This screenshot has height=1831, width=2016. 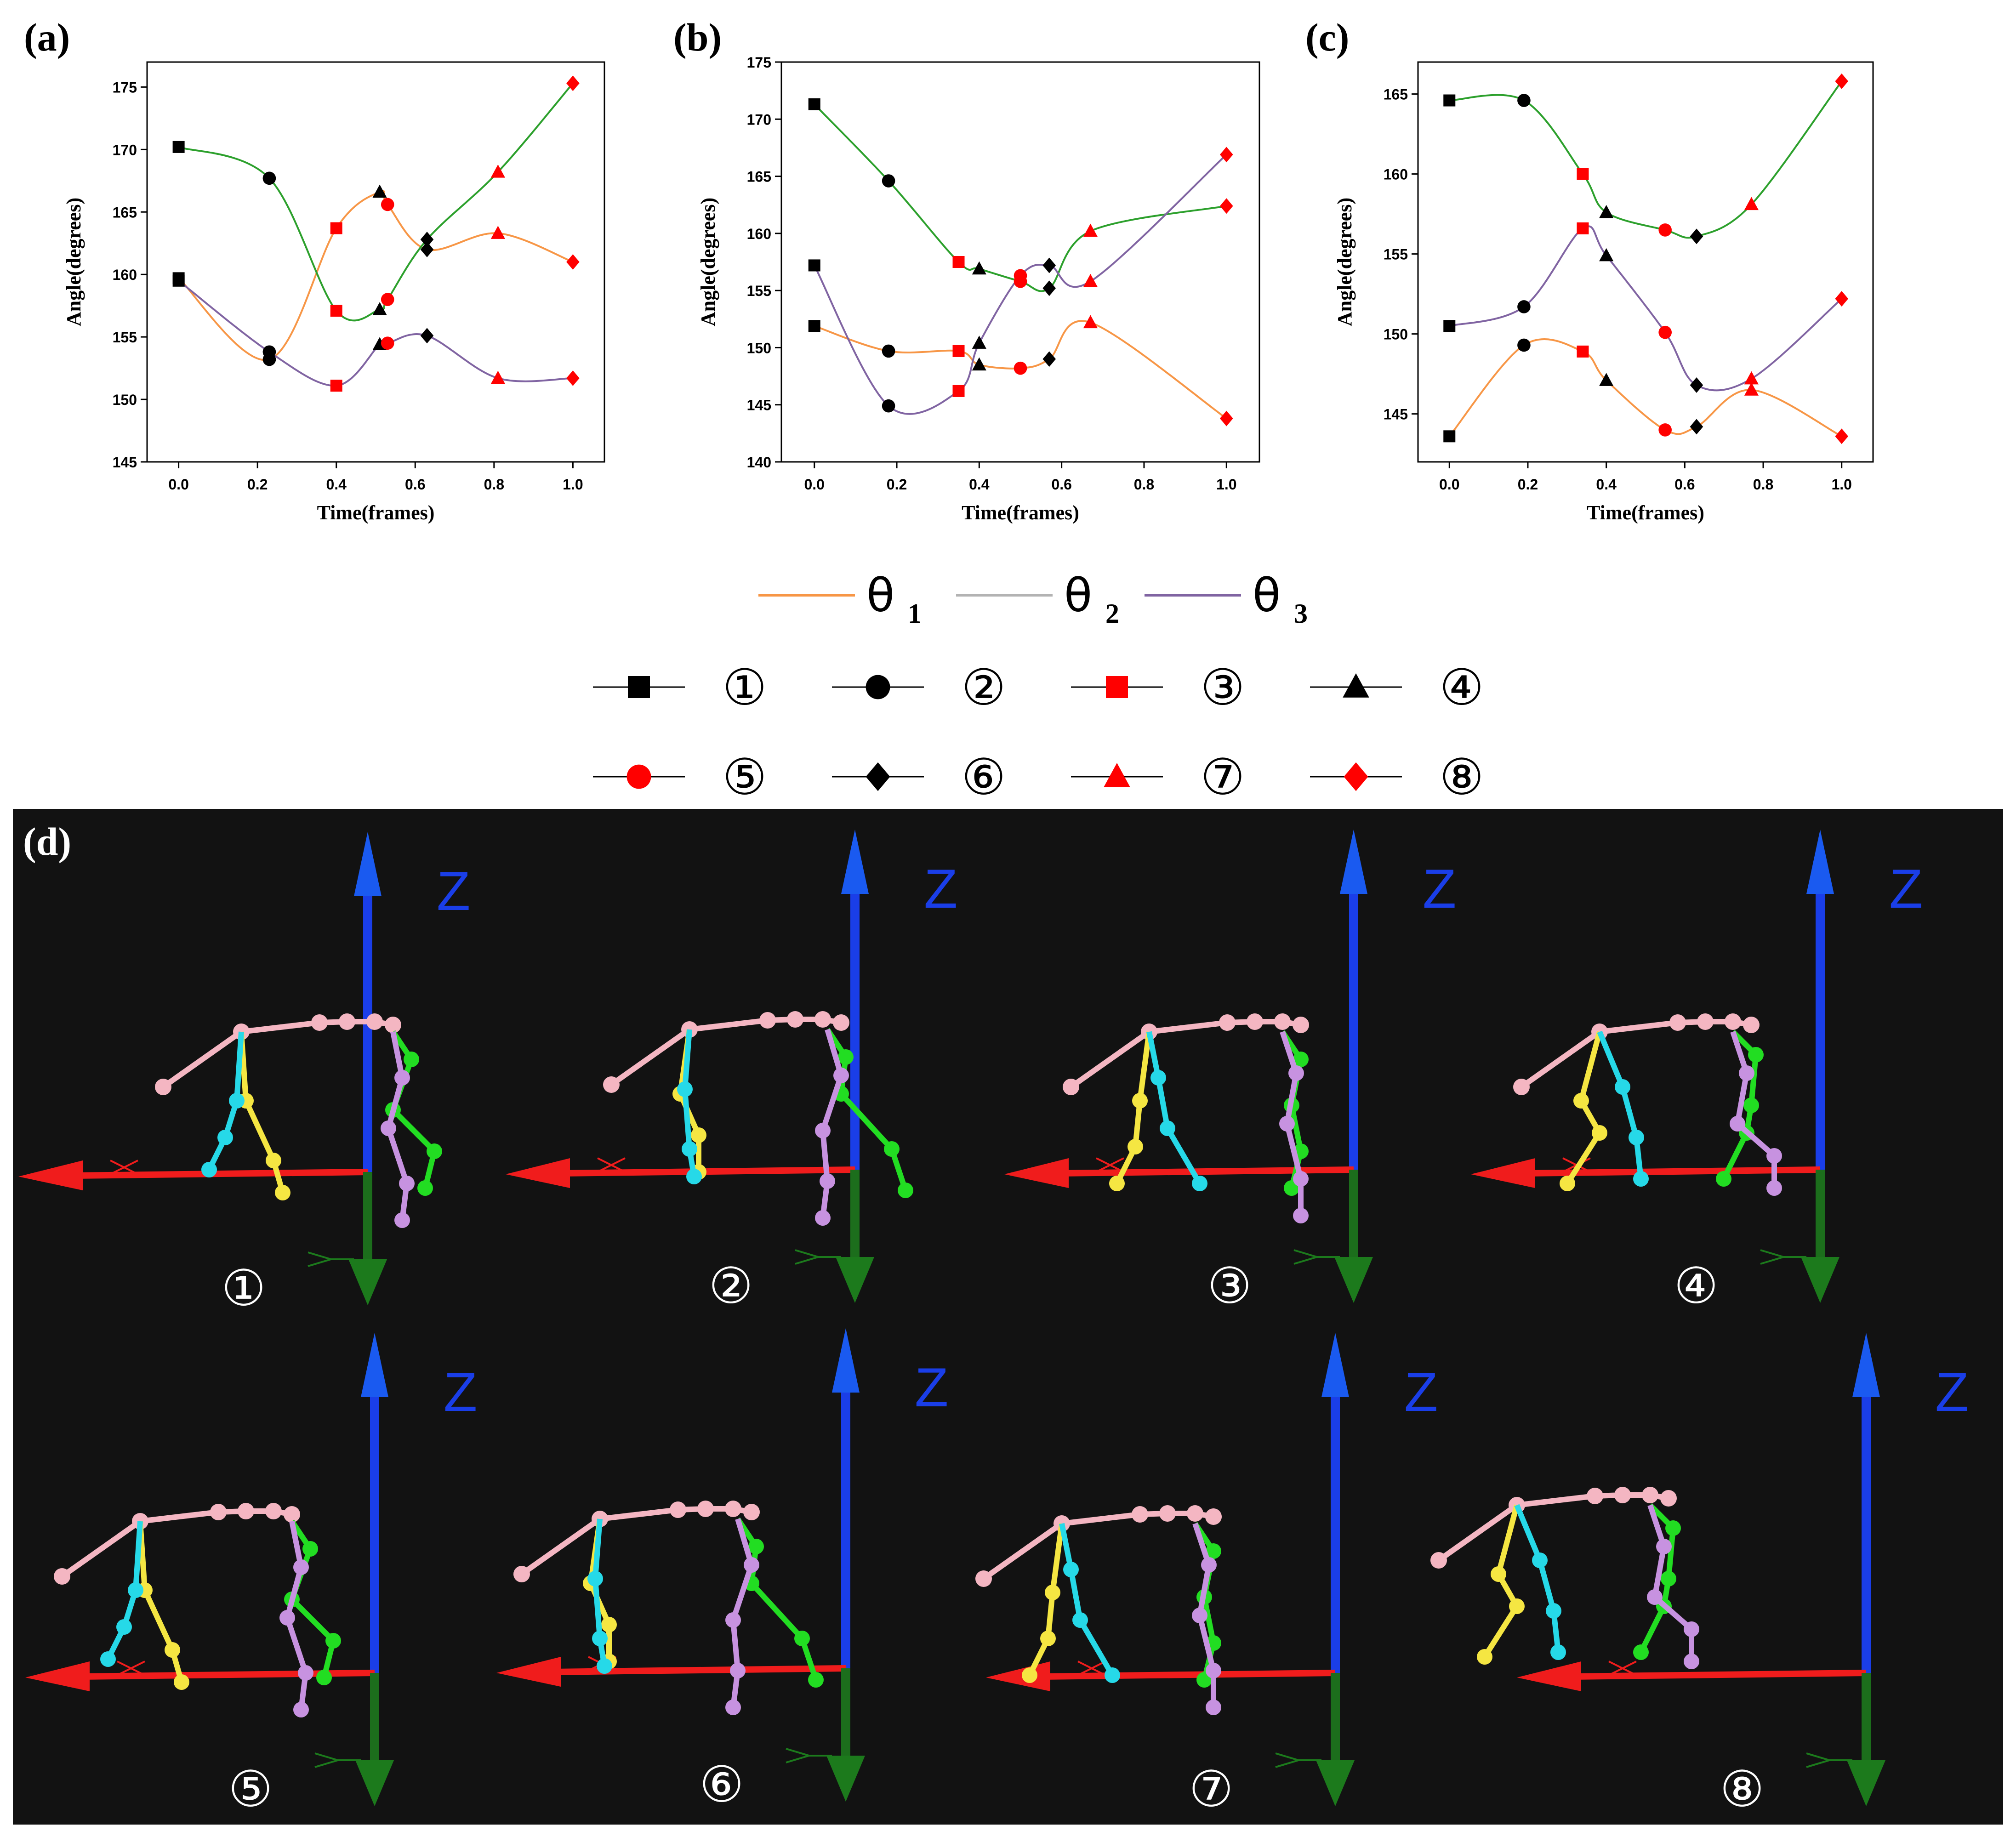 I want to click on x-axis-title: Time(frames), so click(x=1020, y=512).